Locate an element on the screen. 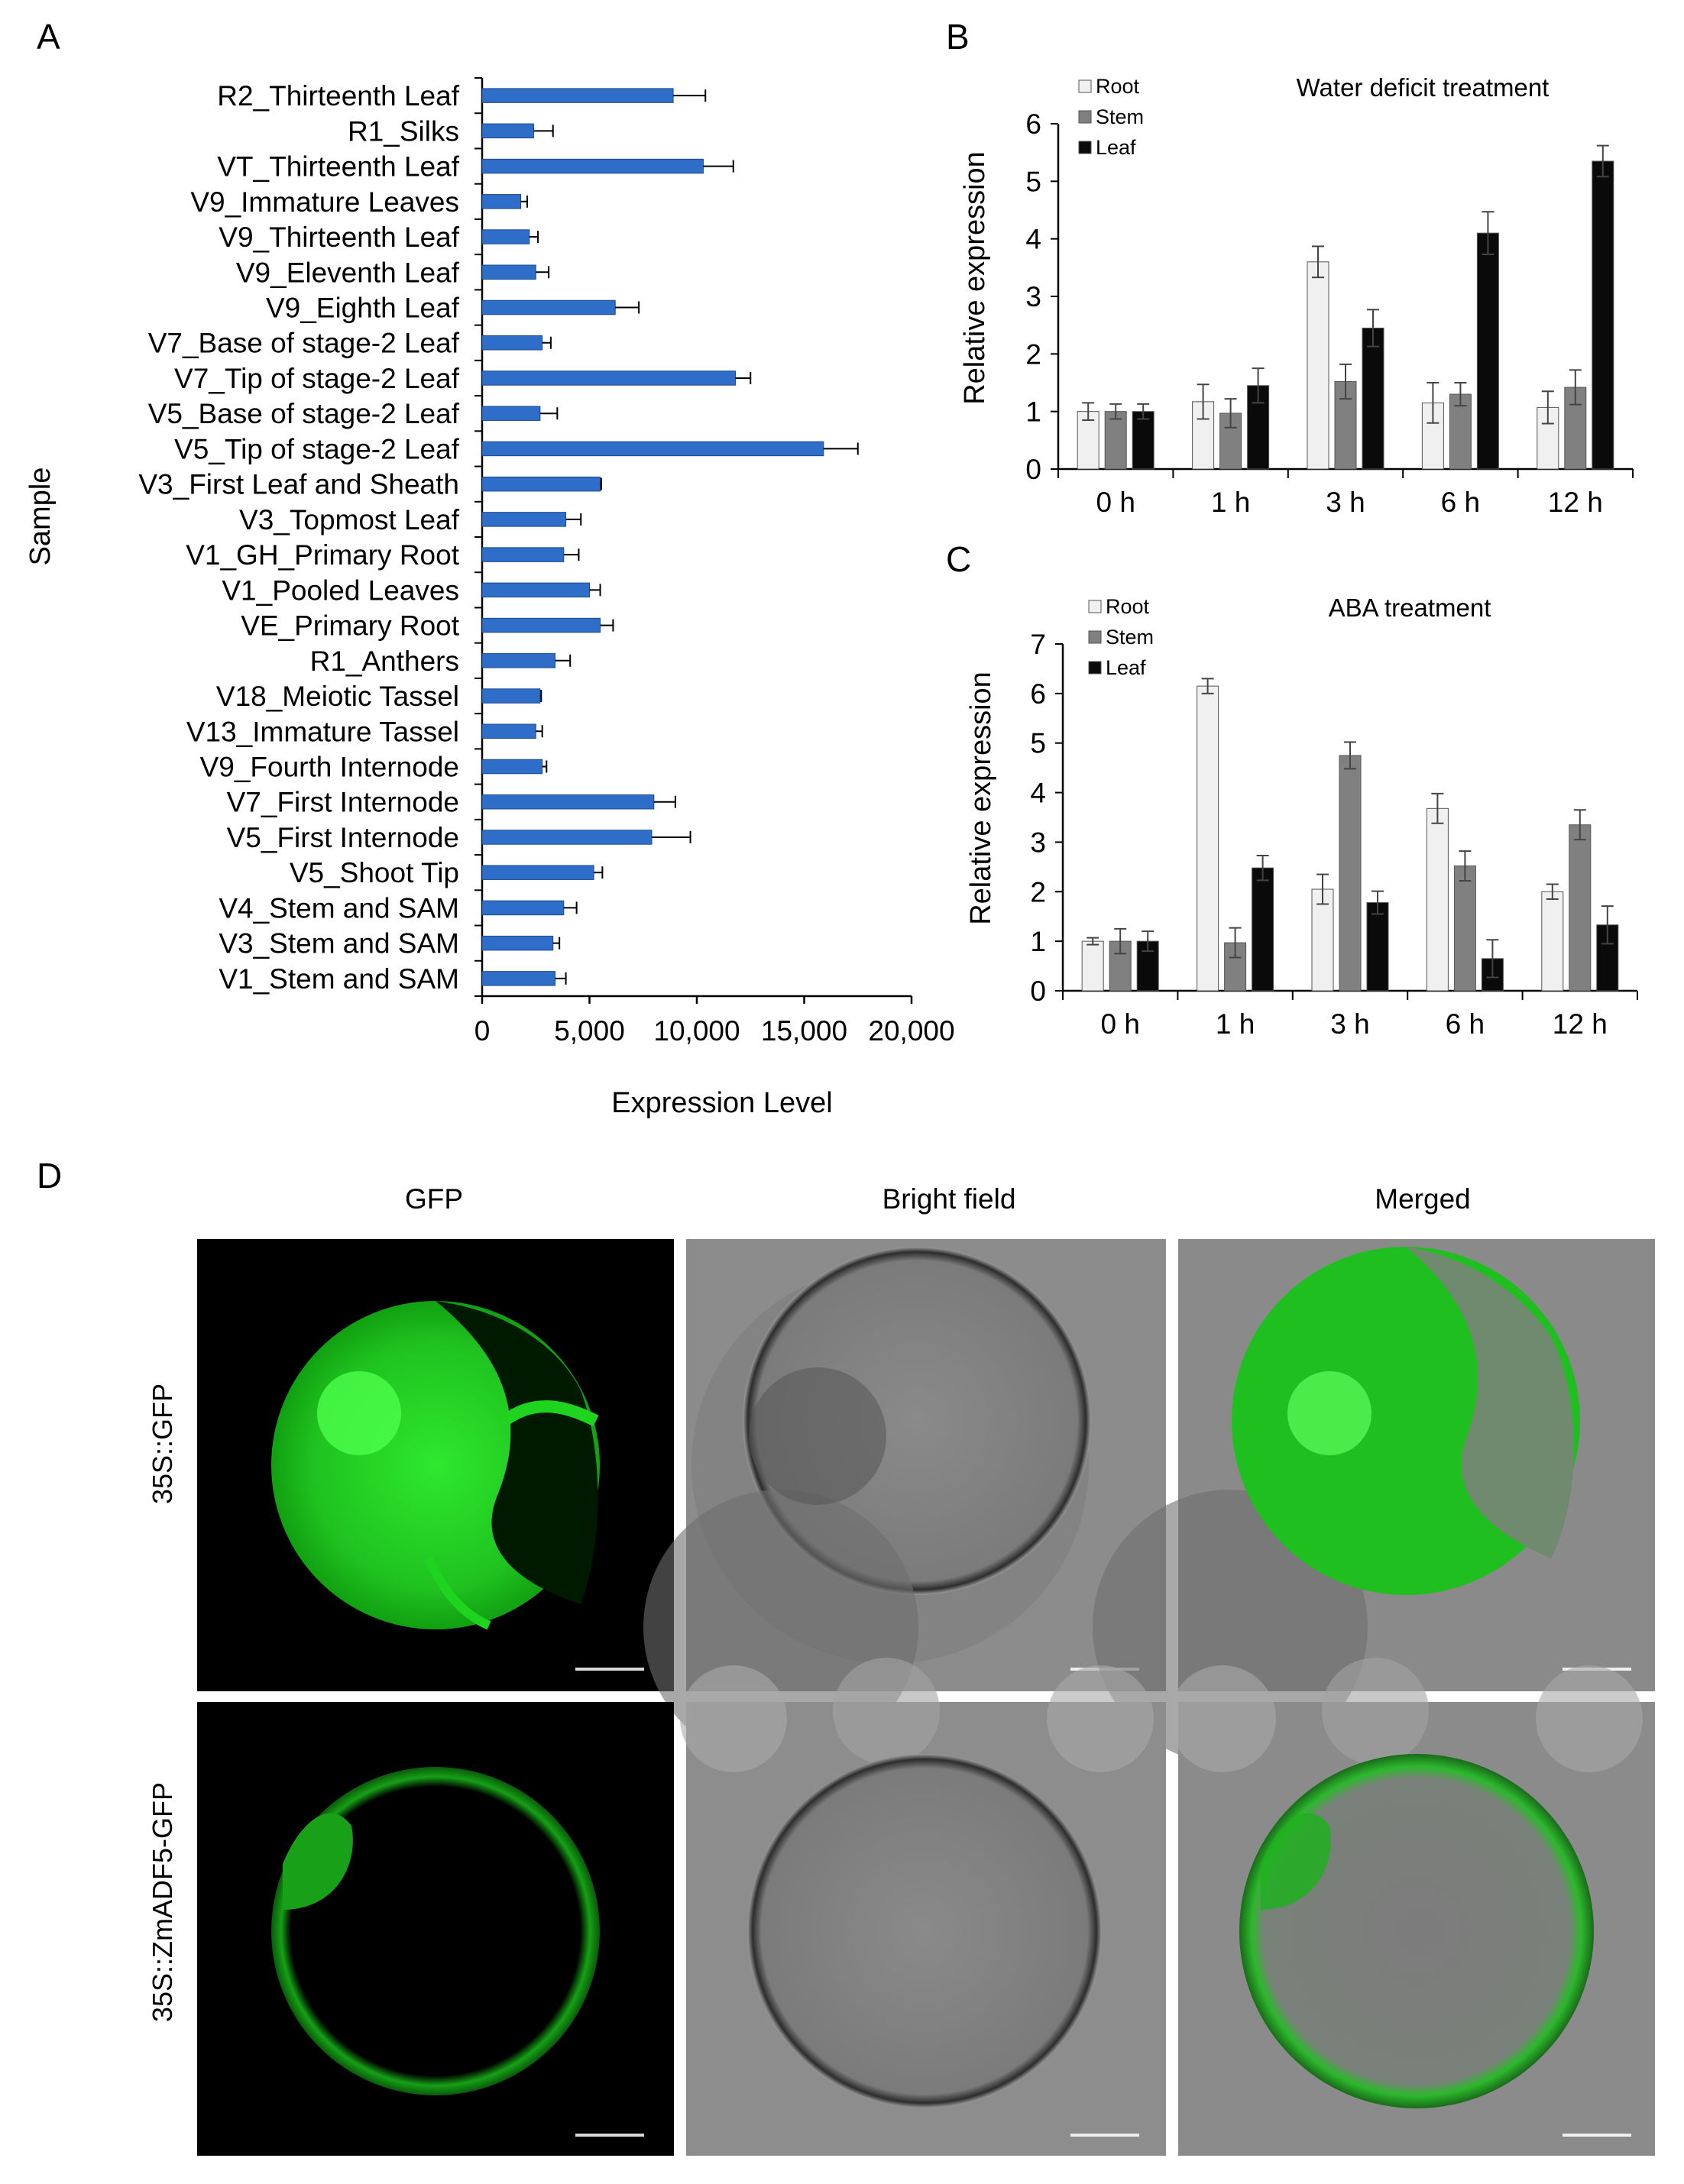  panel-a-category-label: V5_Base of stage-2 Leaf is located at coordinates (304, 413).